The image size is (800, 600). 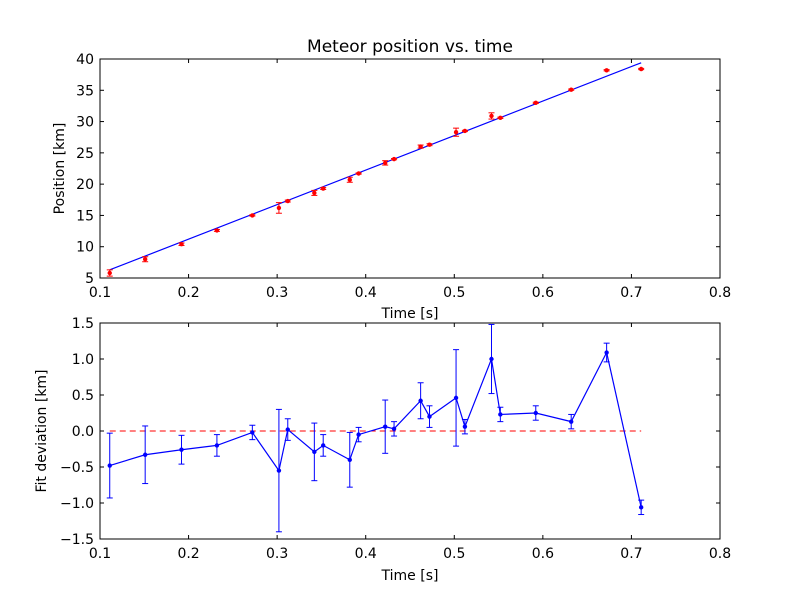 I want to click on y-tick-label: −0.5, so click(x=77, y=468).